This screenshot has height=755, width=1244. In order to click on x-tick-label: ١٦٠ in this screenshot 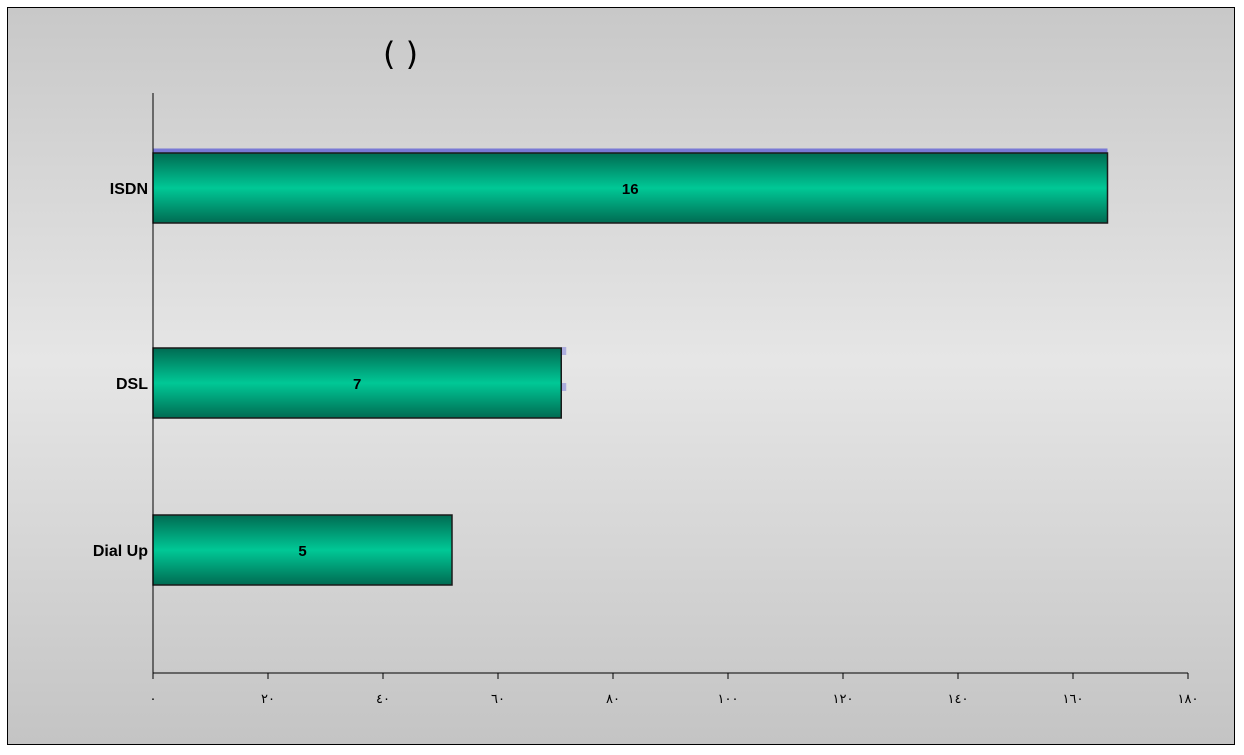, I will do `click(1073, 699)`.